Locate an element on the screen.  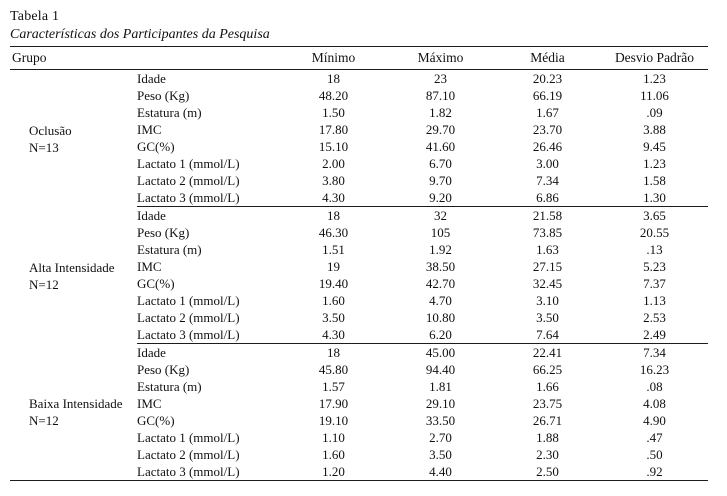
min-value: 19.40 is located at coordinates (333, 283).